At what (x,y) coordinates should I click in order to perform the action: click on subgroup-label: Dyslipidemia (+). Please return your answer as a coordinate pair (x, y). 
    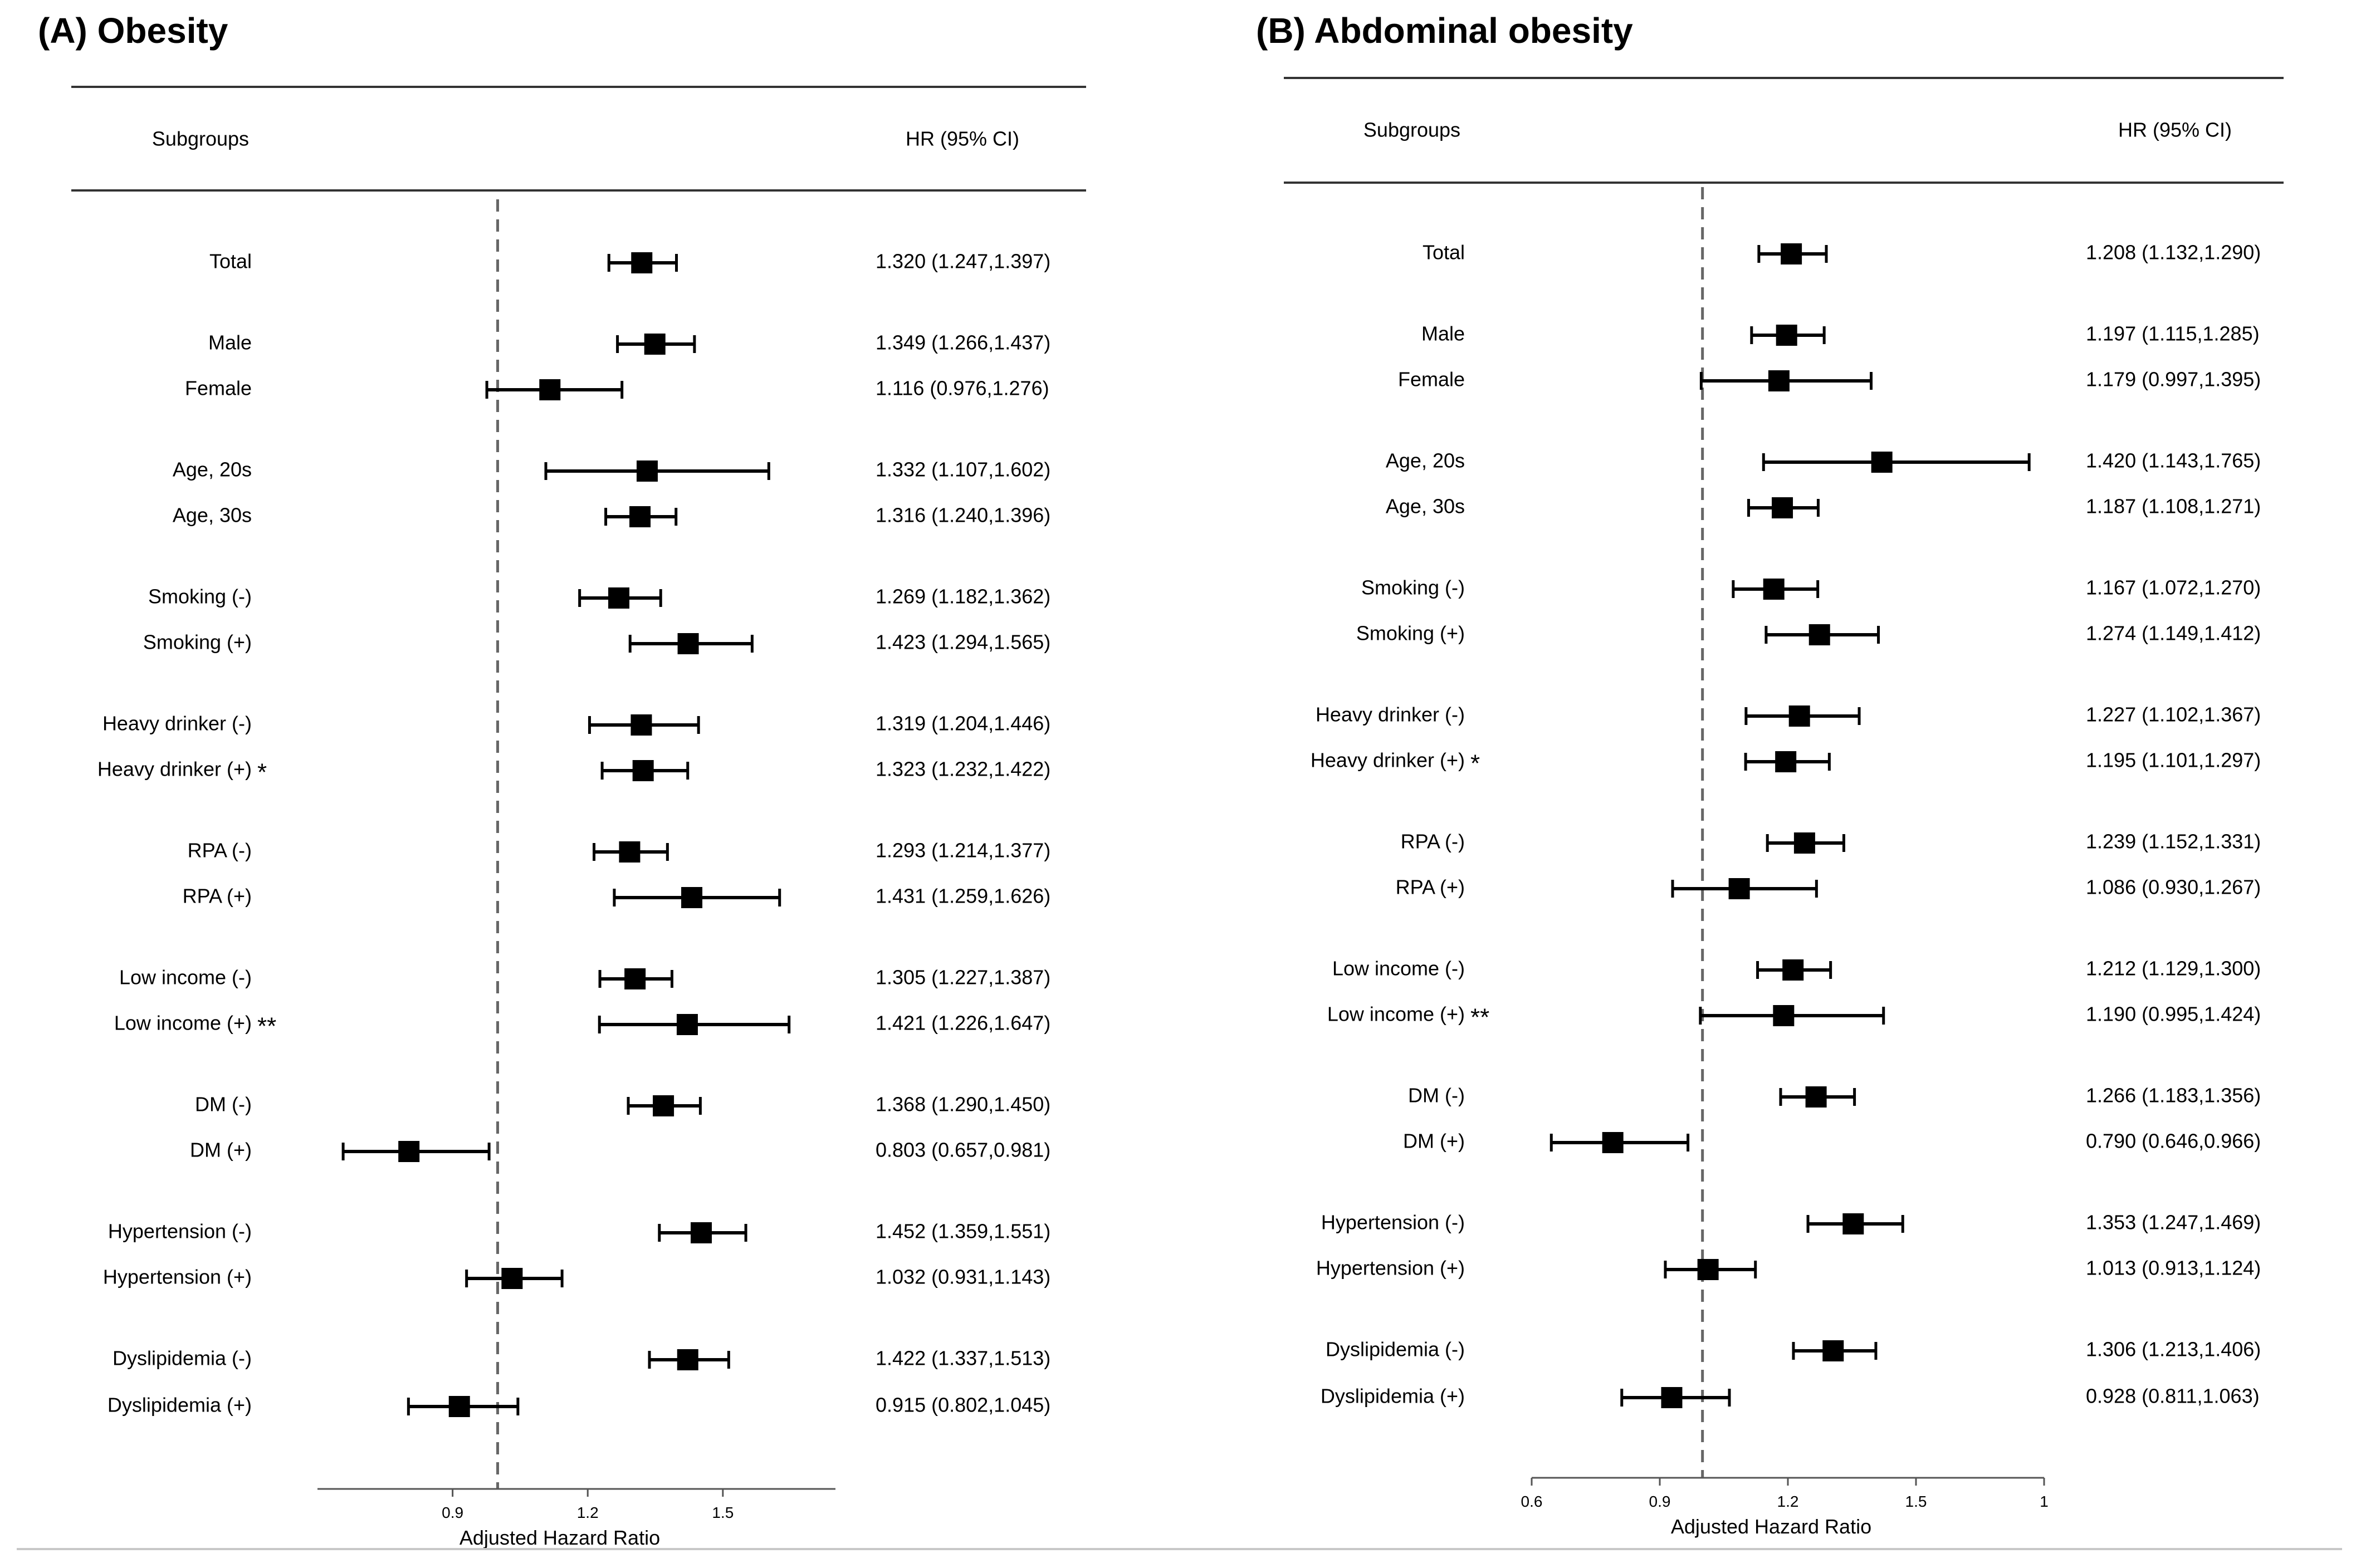
    Looking at the image, I should click on (179, 1405).